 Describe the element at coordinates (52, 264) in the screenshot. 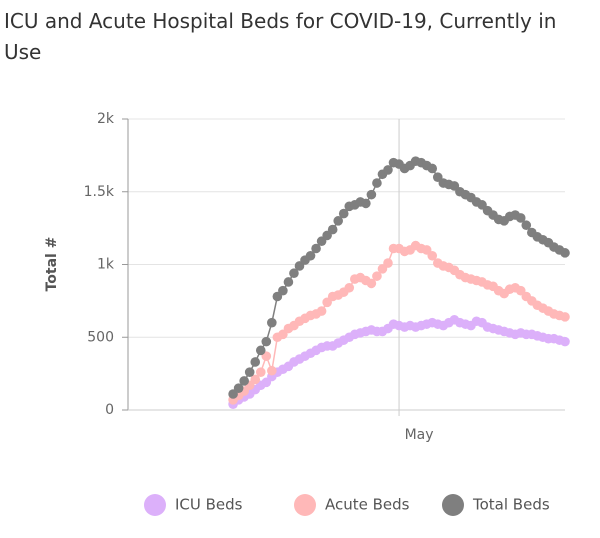

I see `y-axis-label: Total #` at that location.